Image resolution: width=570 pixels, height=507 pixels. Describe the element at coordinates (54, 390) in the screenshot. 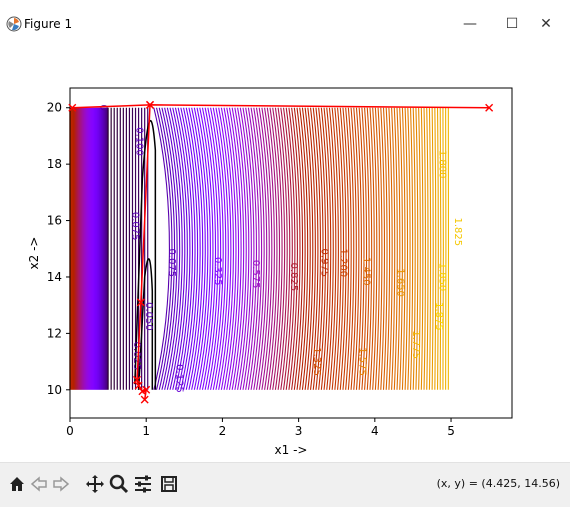

I see `y-tick-label: 10` at that location.